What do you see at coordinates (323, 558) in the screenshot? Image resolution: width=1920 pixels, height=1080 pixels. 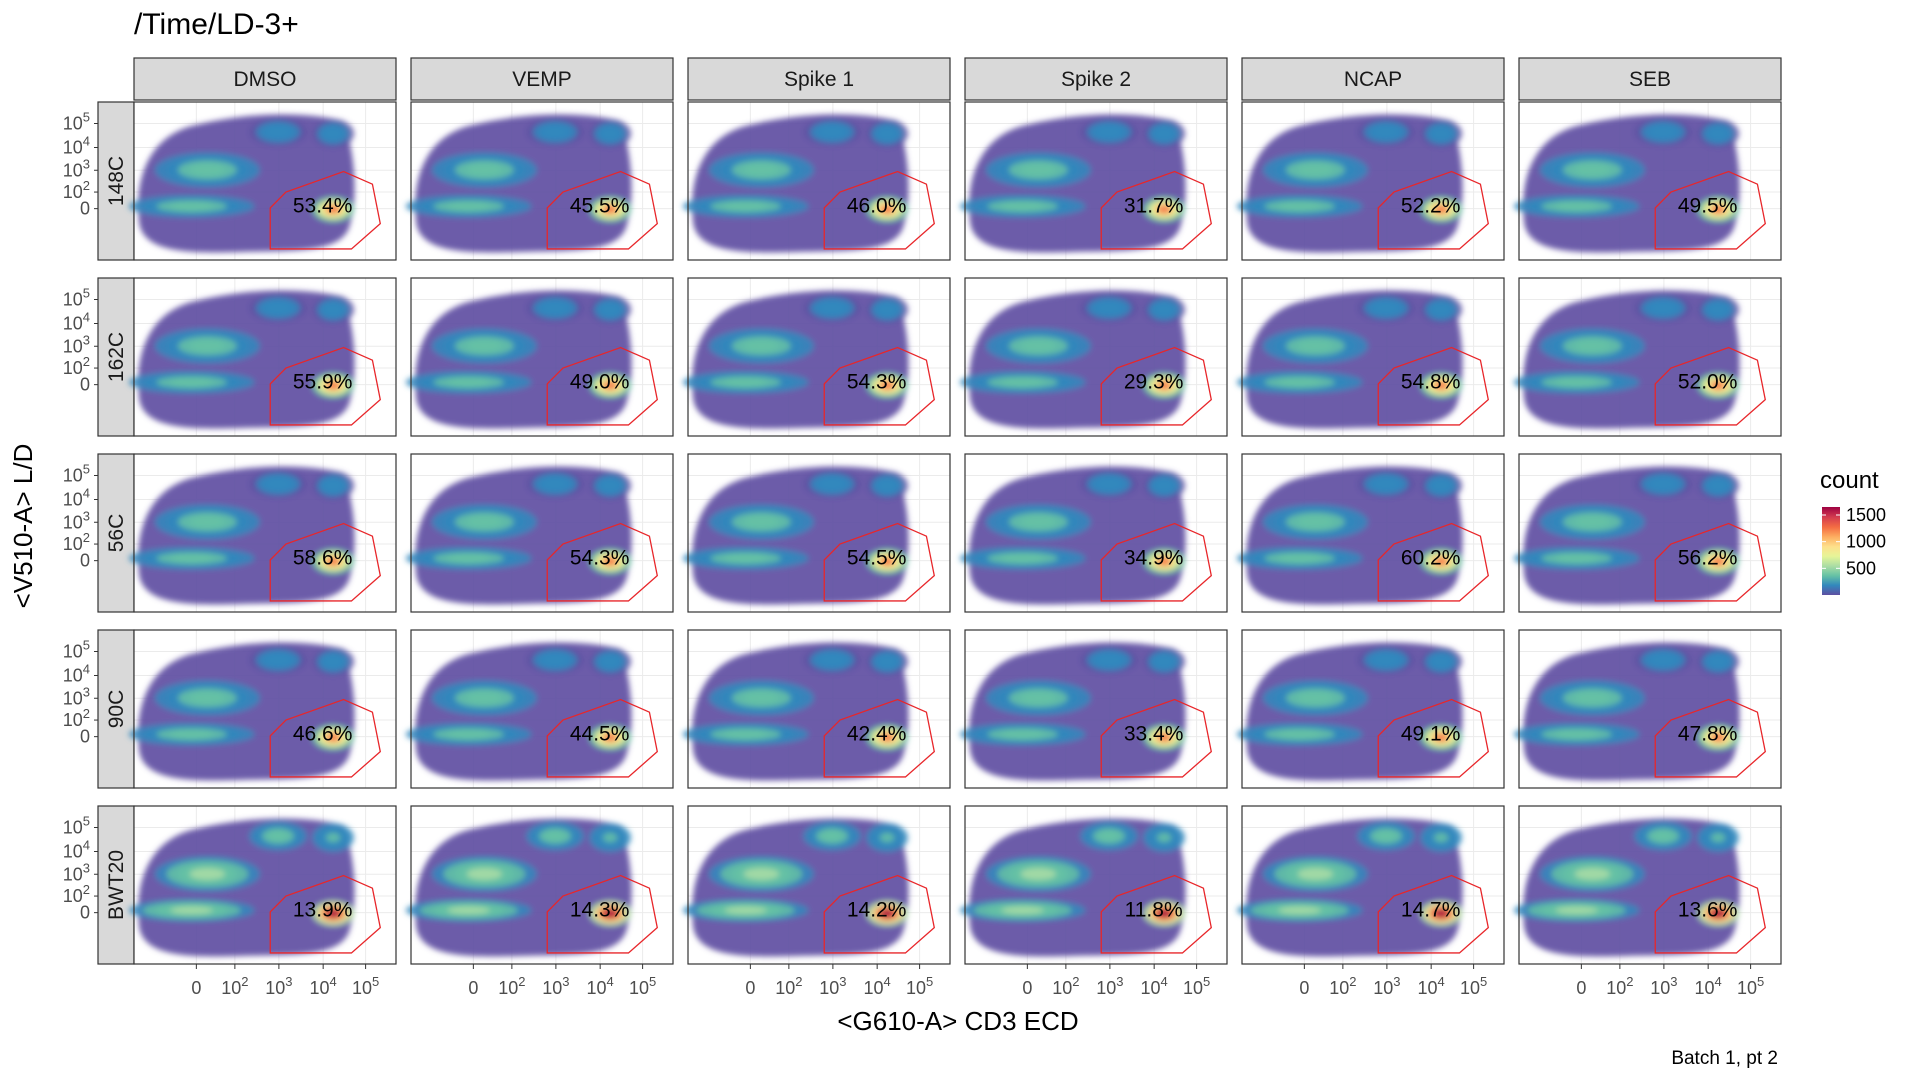 I see `gate-percent-label: 58.6%` at bounding box center [323, 558].